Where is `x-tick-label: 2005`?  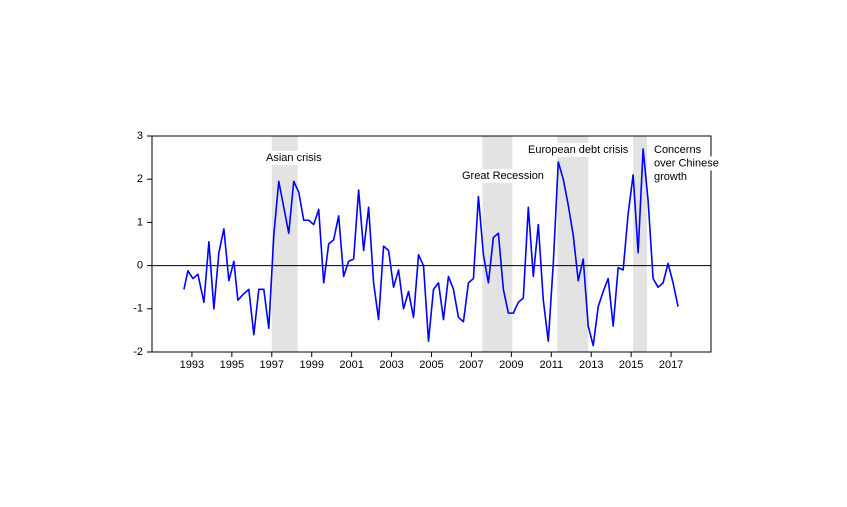
x-tick-label: 2005 is located at coordinates (431, 365).